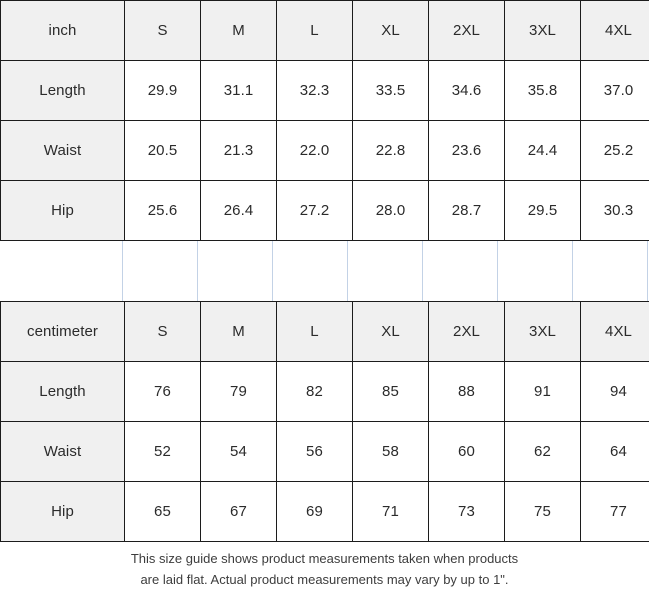 This screenshot has height=598, width=649. Describe the element at coordinates (238, 150) in the screenshot. I see `measurement-cell: 21.3` at that location.